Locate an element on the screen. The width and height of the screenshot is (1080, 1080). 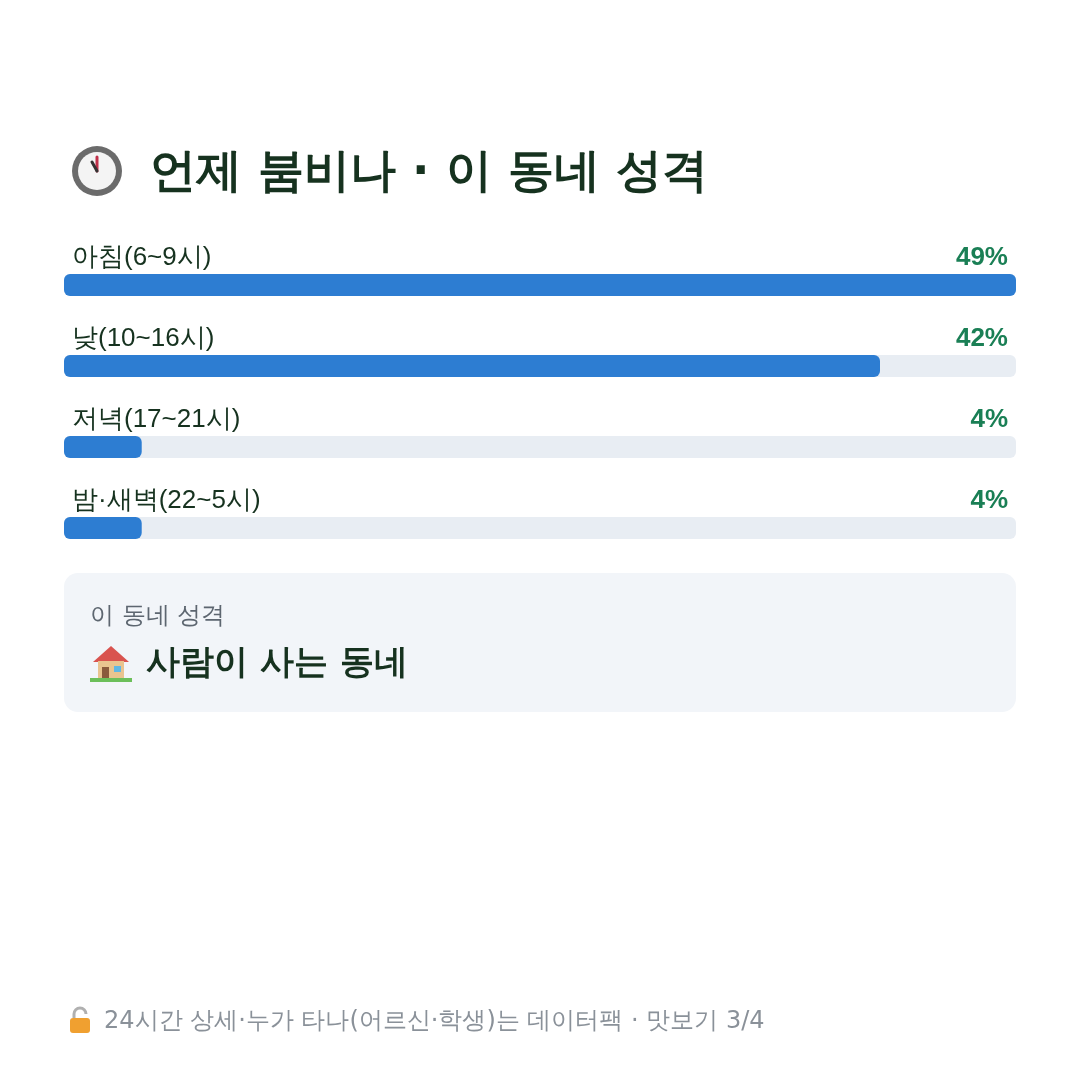
y-tick-label: 아침(6~9시) is located at coordinates (142, 256).